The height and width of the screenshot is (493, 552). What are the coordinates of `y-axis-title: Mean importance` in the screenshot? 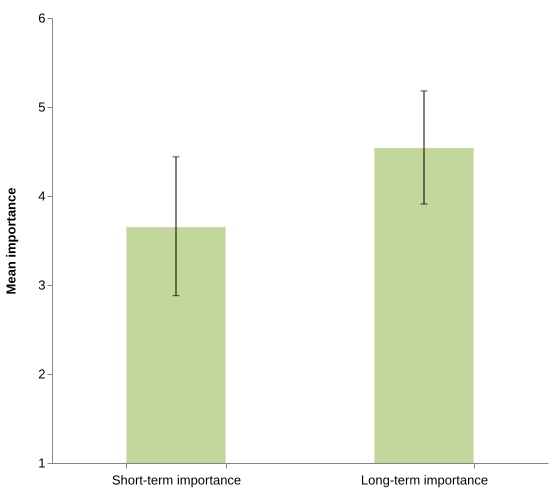 It's located at (10, 241).